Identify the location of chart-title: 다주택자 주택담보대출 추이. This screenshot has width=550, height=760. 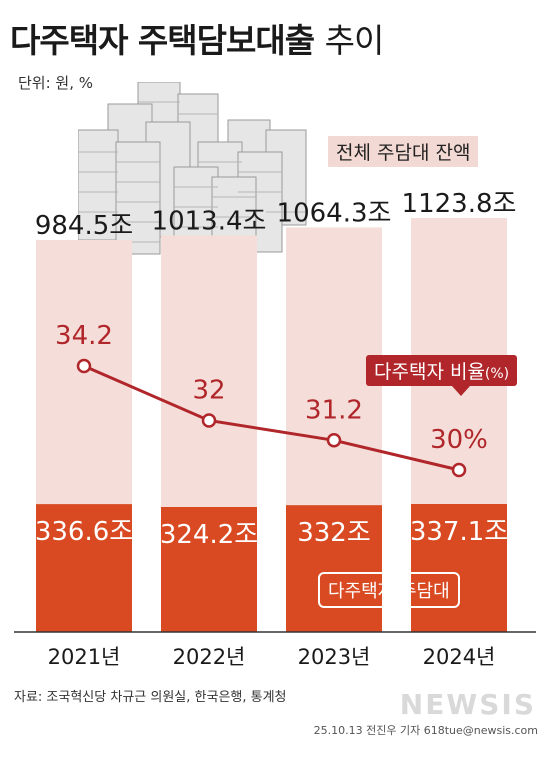
(197, 38).